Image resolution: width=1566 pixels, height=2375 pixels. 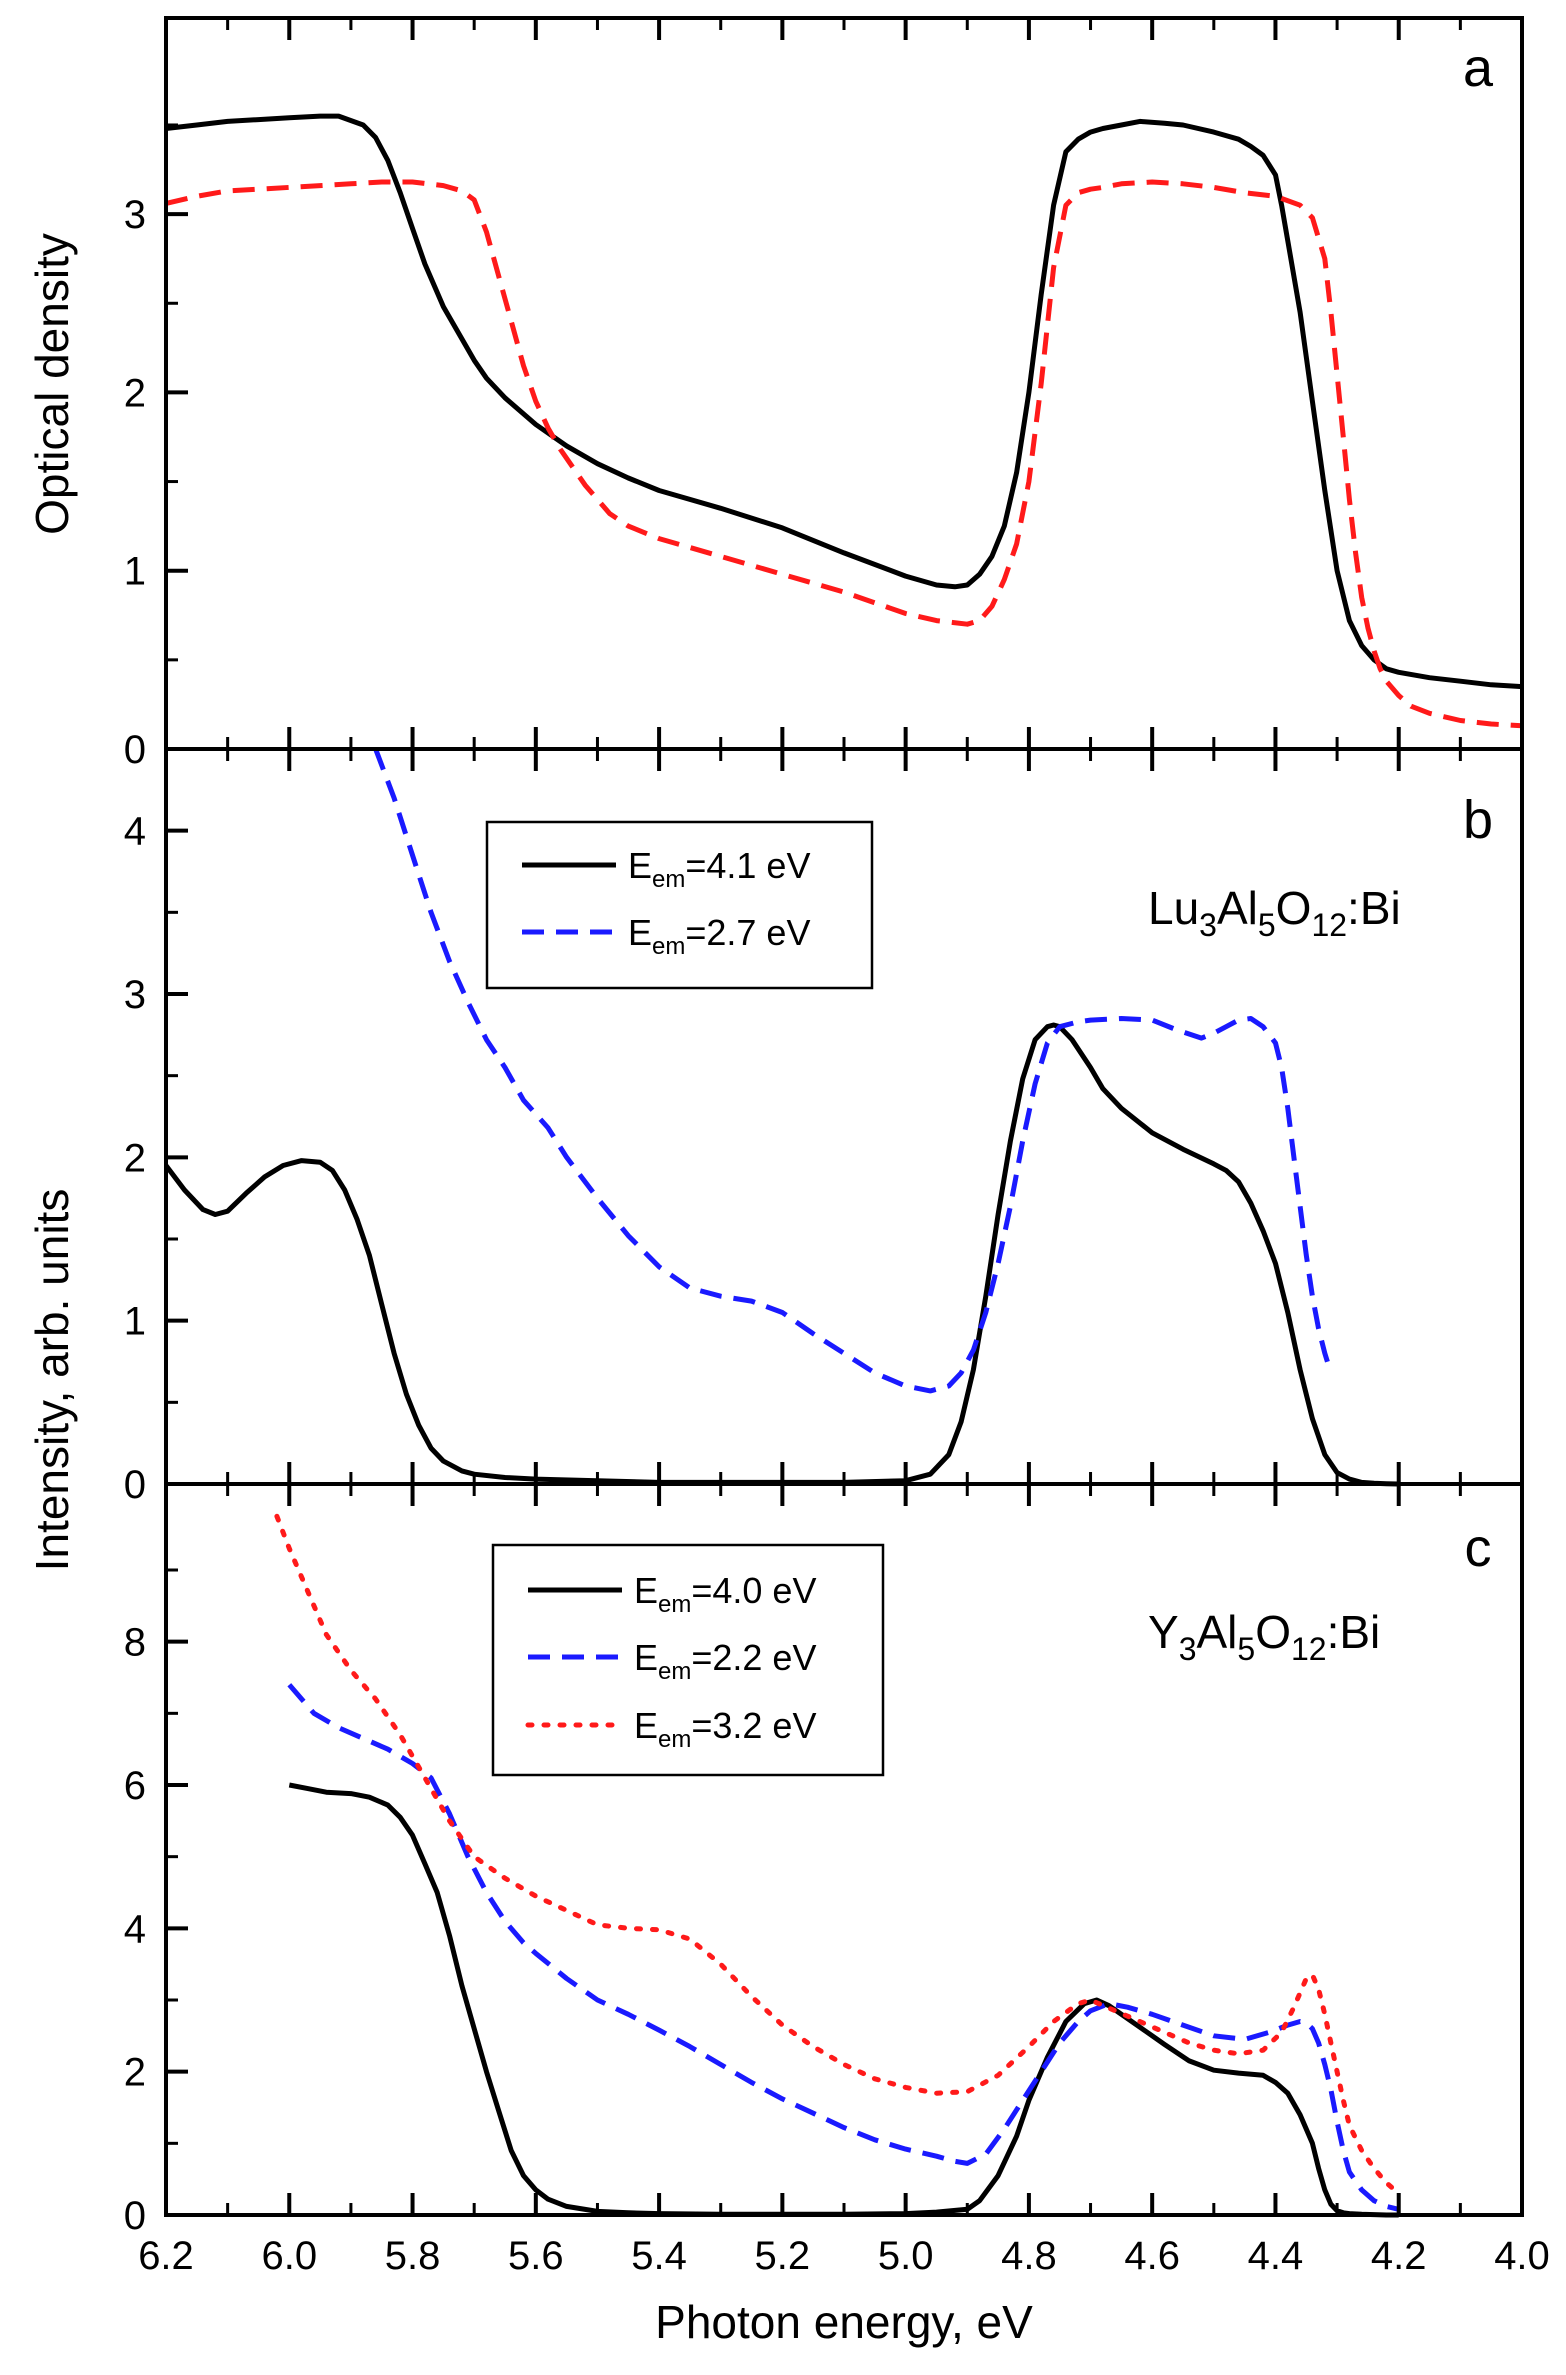 I want to click on legend-c-0-sub: em, so click(x=674, y=1604).